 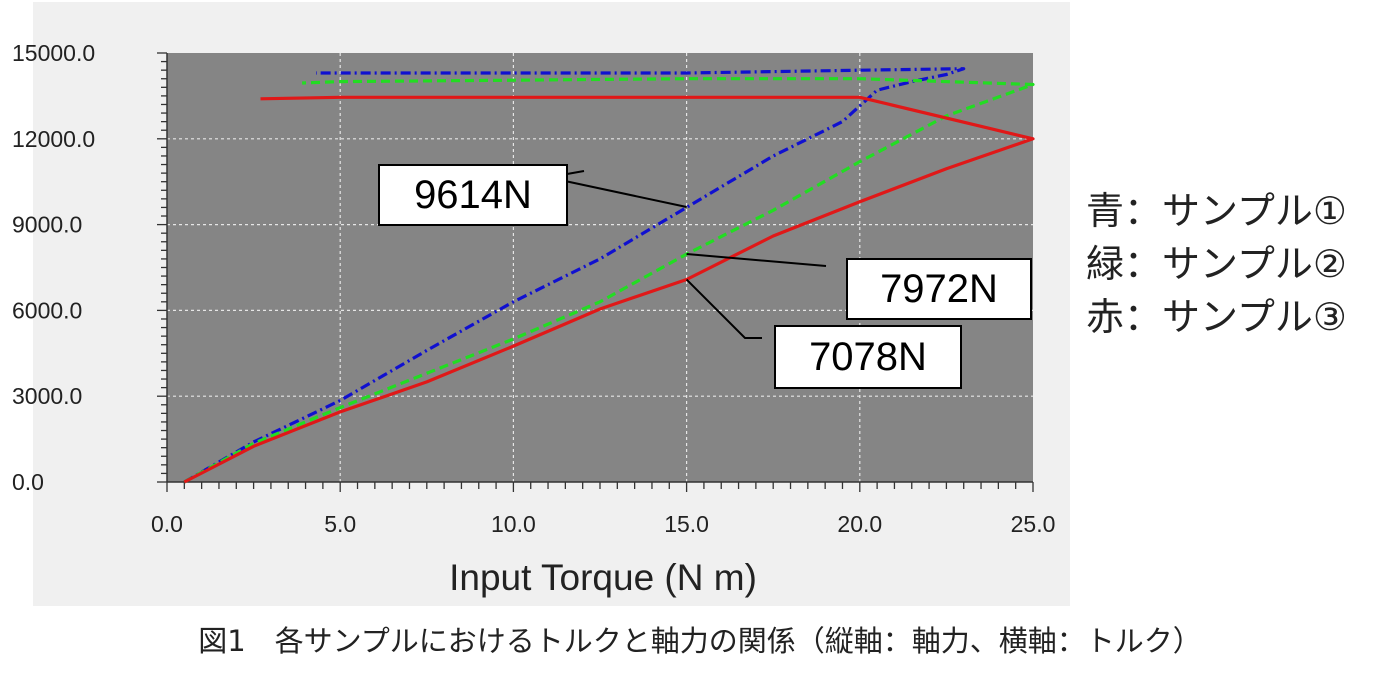 I want to click on x-tick-label: 10.0, so click(x=513, y=524).